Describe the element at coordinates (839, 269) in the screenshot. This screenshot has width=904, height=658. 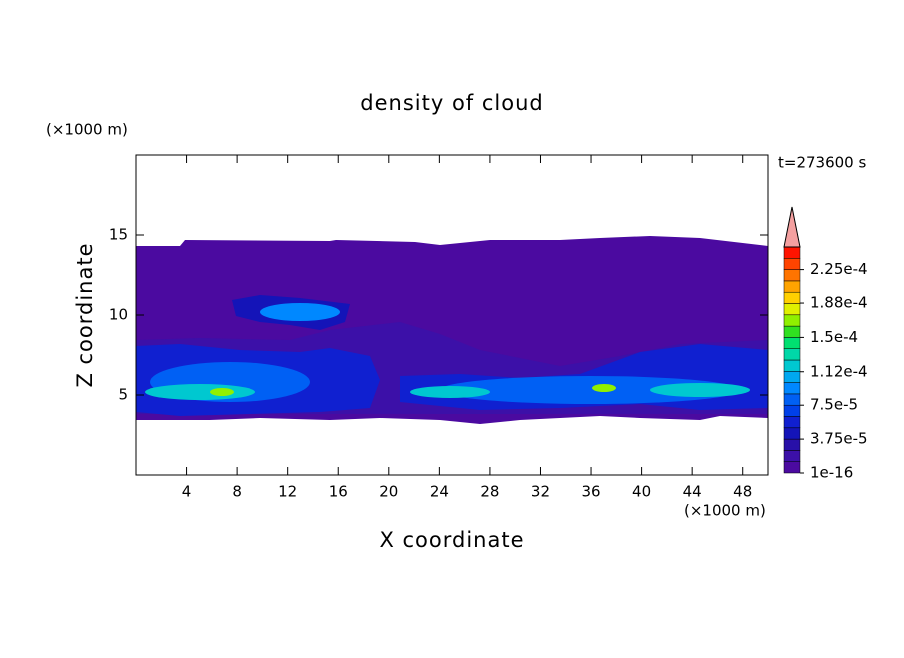
I see `colorbar-tick-label: 2.25e-4` at that location.